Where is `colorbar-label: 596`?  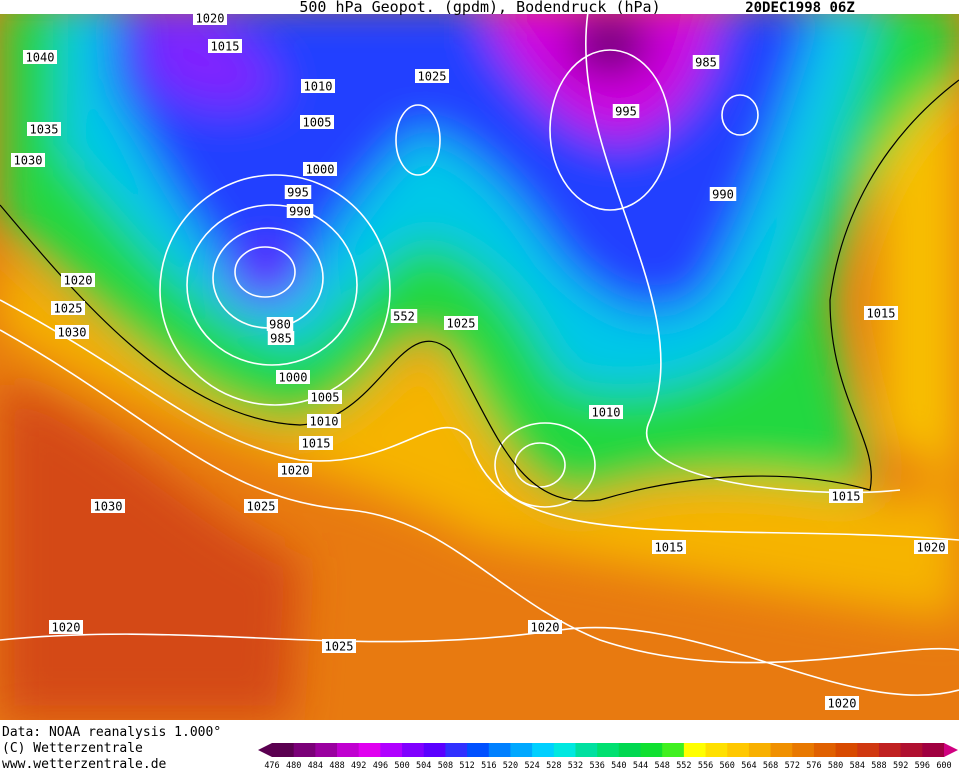
colorbar-label: 596 is located at coordinates (922, 765).